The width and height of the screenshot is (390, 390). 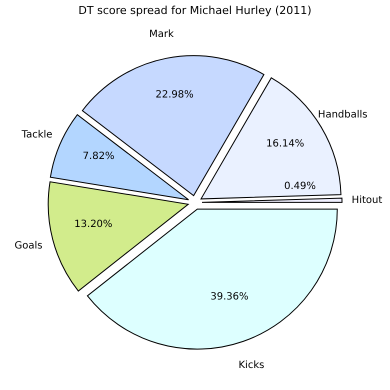 What do you see at coordinates (251, 365) in the screenshot?
I see `slice-label: Kicks` at bounding box center [251, 365].